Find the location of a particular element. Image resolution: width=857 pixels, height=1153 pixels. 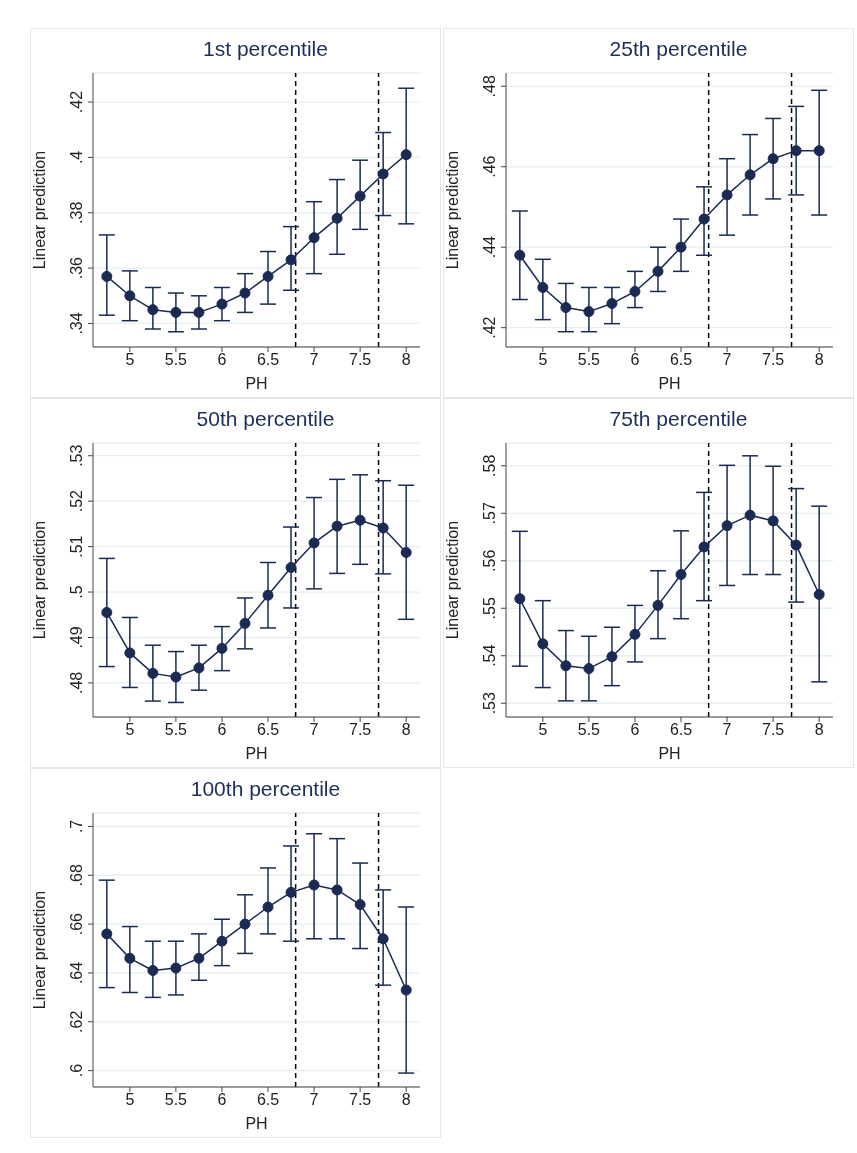

y-tick-label: .53 is located at coordinates (76, 455).